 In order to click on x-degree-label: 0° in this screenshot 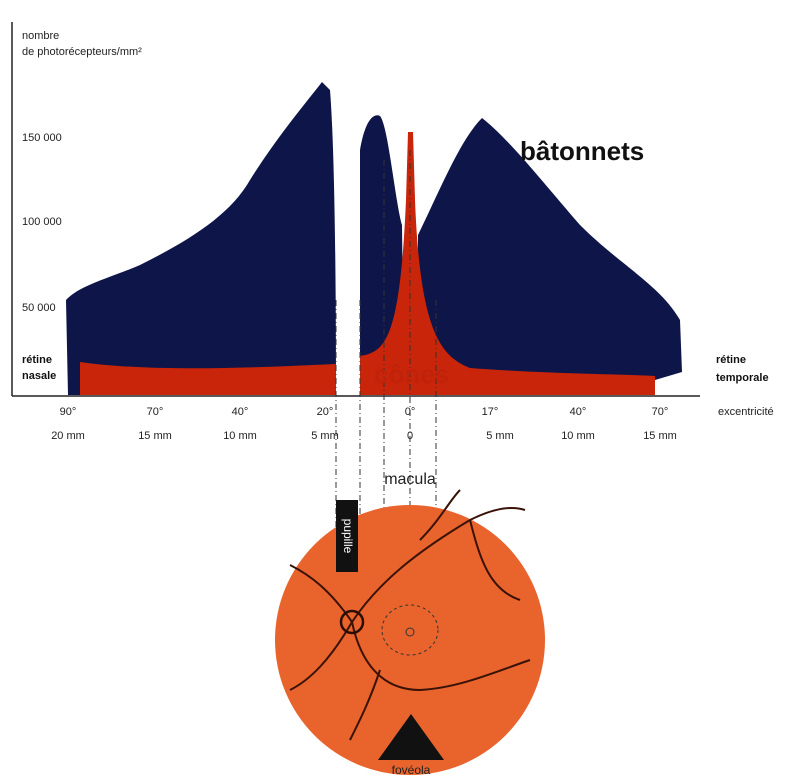, I will do `click(410, 412)`.